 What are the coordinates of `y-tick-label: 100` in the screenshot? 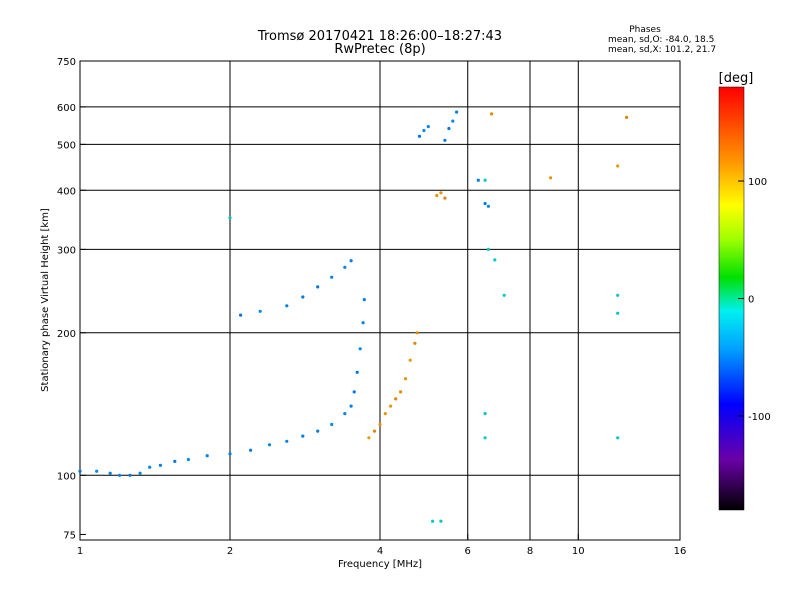 It's located at (66, 476).